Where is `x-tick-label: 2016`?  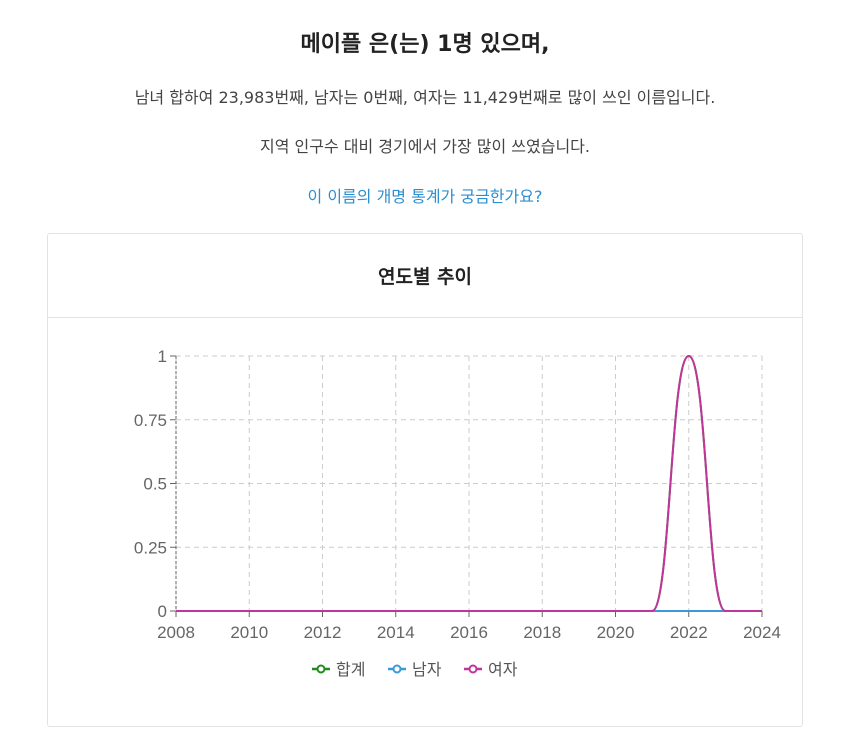 x-tick-label: 2016 is located at coordinates (469, 632).